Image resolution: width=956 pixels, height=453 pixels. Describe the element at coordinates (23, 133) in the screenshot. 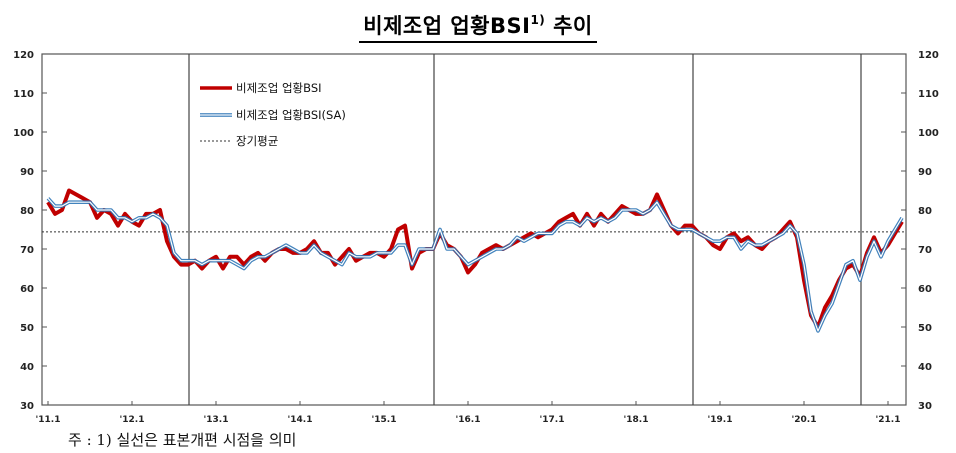

I see `y-tick-label-left: 100` at that location.